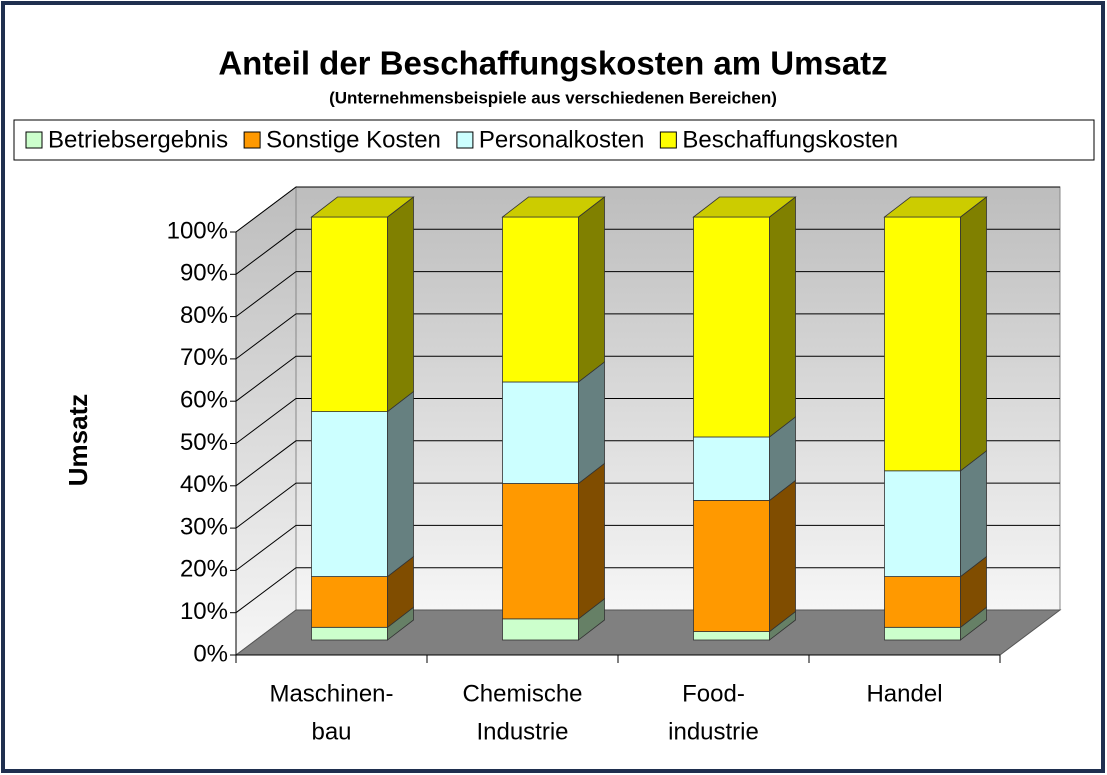 The image size is (1107, 775). I want to click on x-tick-label: Maschinen-, so click(331, 693).